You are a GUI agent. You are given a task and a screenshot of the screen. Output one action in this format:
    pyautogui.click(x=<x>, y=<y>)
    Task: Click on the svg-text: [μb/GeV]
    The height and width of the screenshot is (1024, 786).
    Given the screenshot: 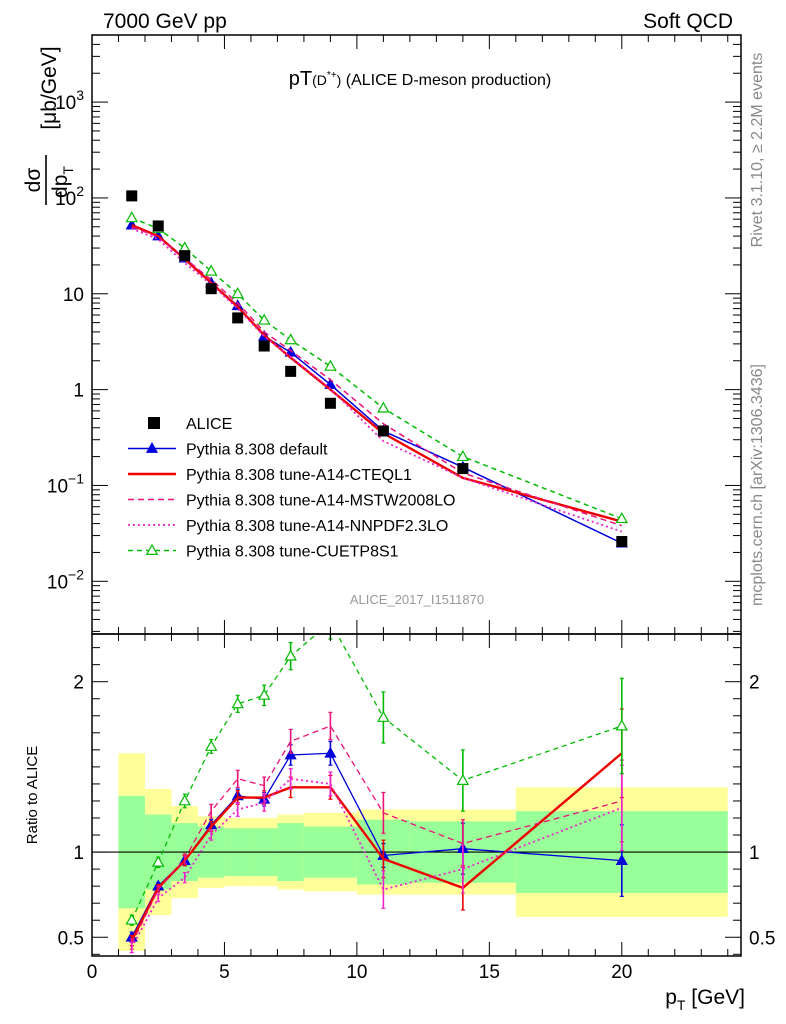 What is the action you would take?
    pyautogui.click(x=49, y=87)
    